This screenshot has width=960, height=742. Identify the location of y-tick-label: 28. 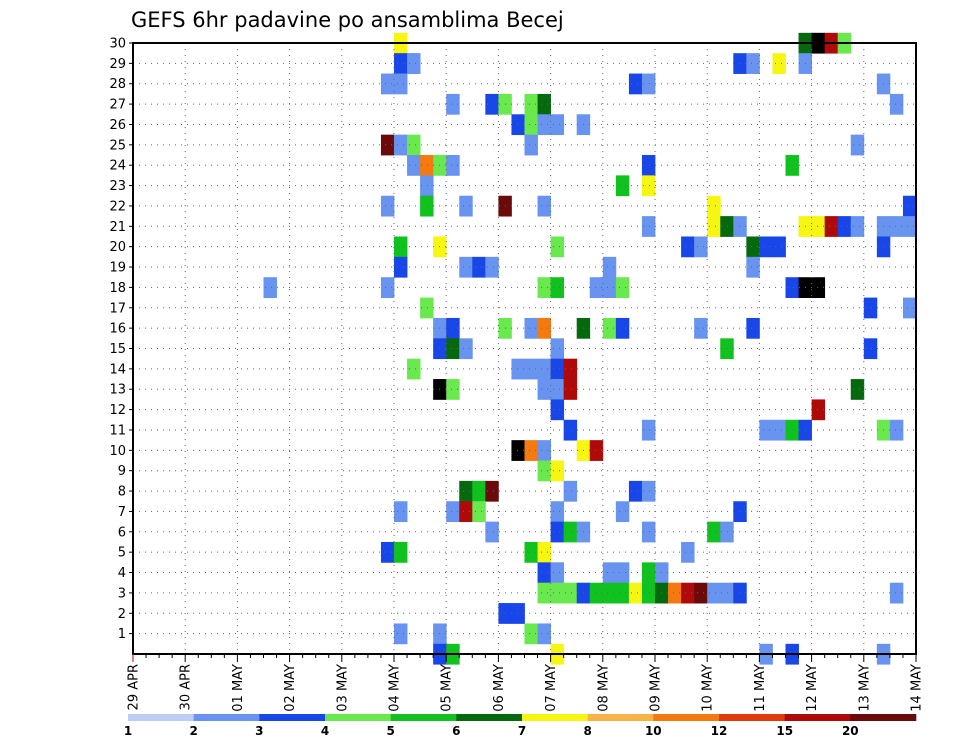
(117, 84).